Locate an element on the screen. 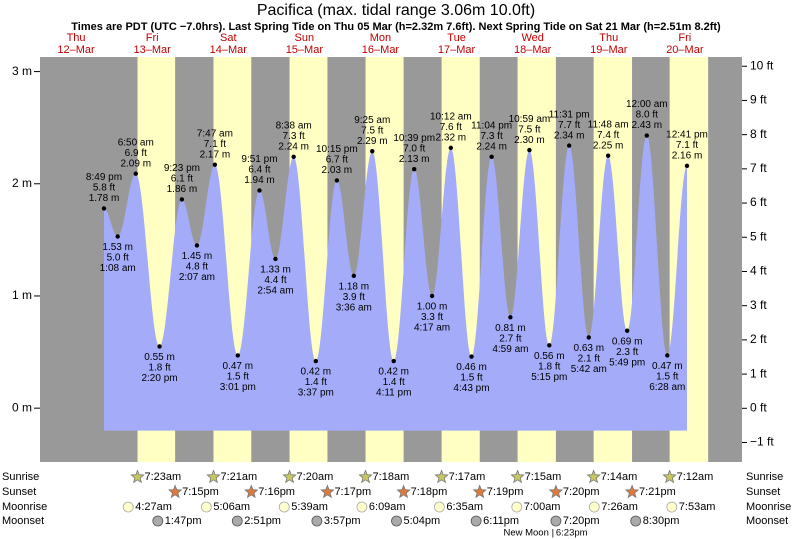  tide-feet: 2.7 ft is located at coordinates (510, 338).